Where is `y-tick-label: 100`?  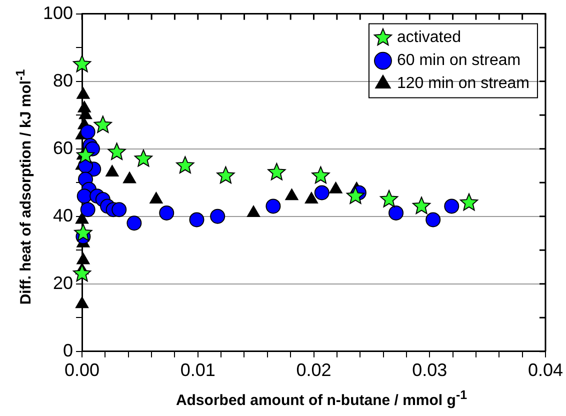 y-tick-label: 100 is located at coordinates (58, 12).